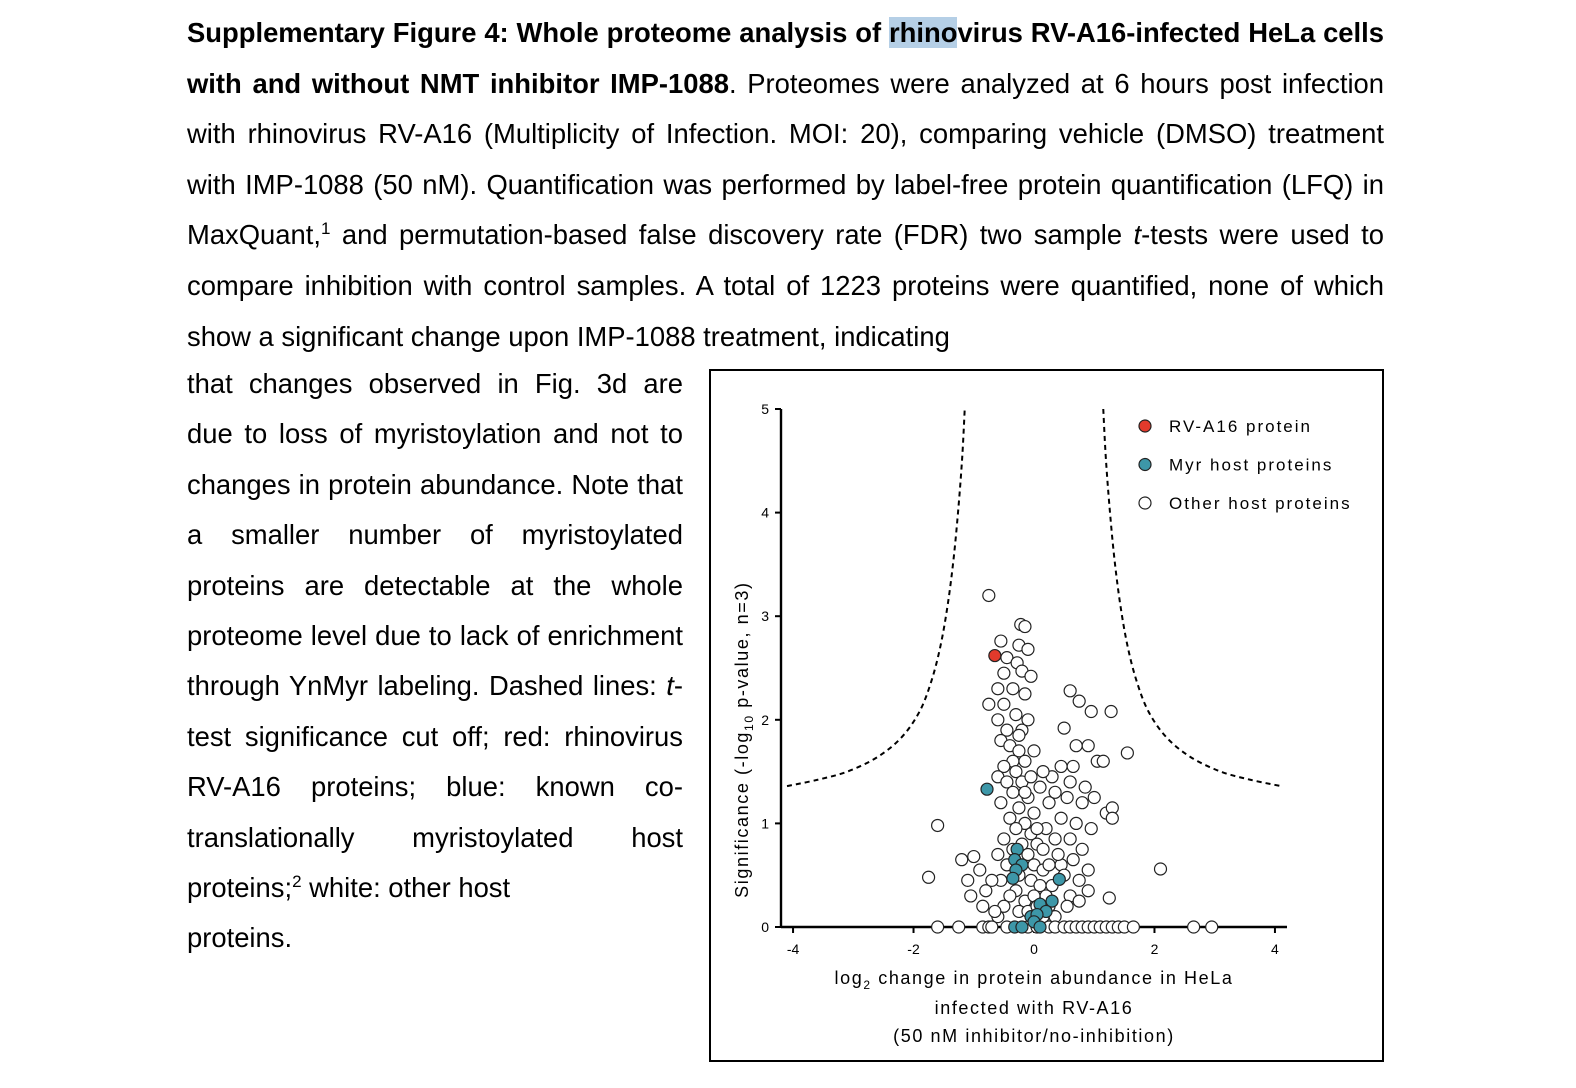 This screenshot has width=1576, height=1088. What do you see at coordinates (1192, 598) in the screenshot?
I see `cutoff-curve-right` at bounding box center [1192, 598].